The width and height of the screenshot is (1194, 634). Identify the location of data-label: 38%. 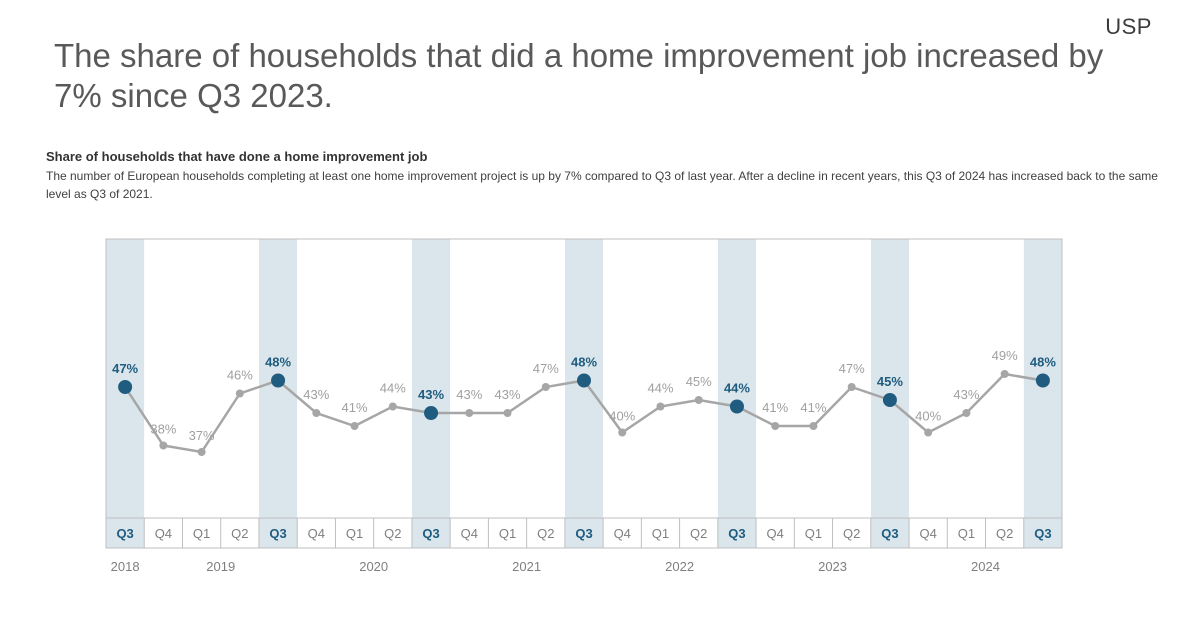
(163, 429).